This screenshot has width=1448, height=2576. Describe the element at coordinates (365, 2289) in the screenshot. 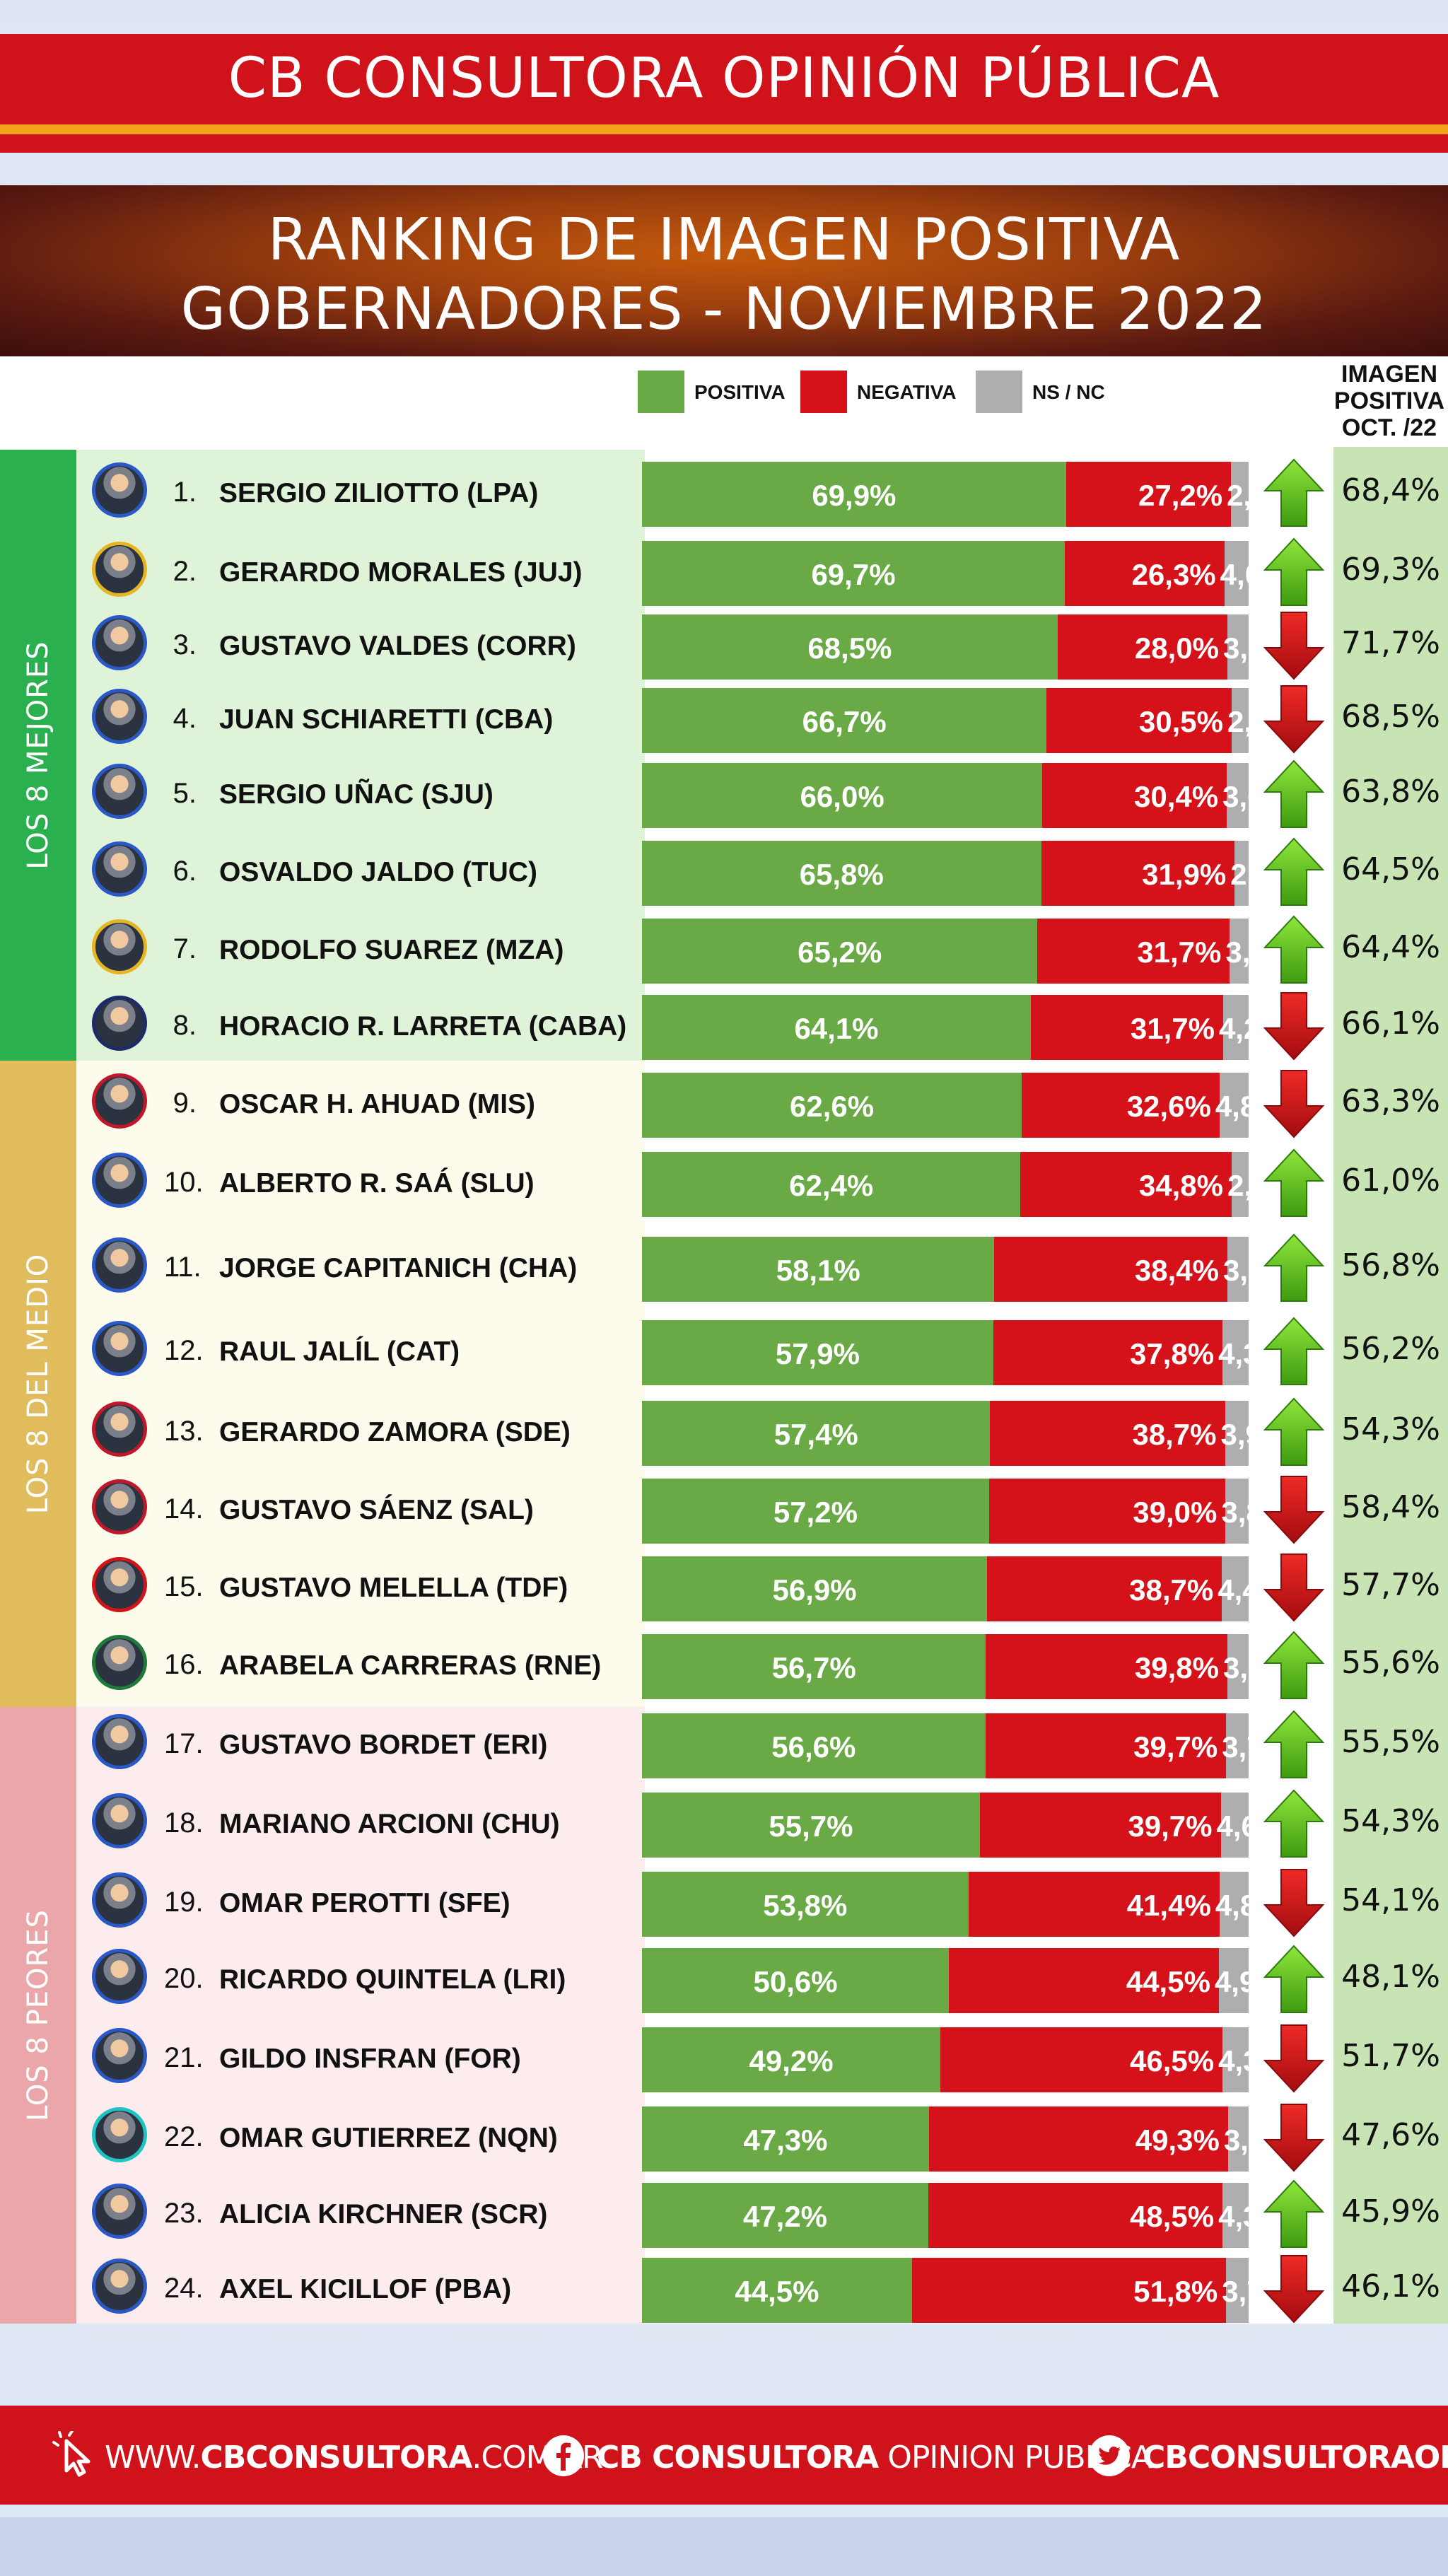

I see `governor-name: AXEL KICILLOF (PBA)` at that location.